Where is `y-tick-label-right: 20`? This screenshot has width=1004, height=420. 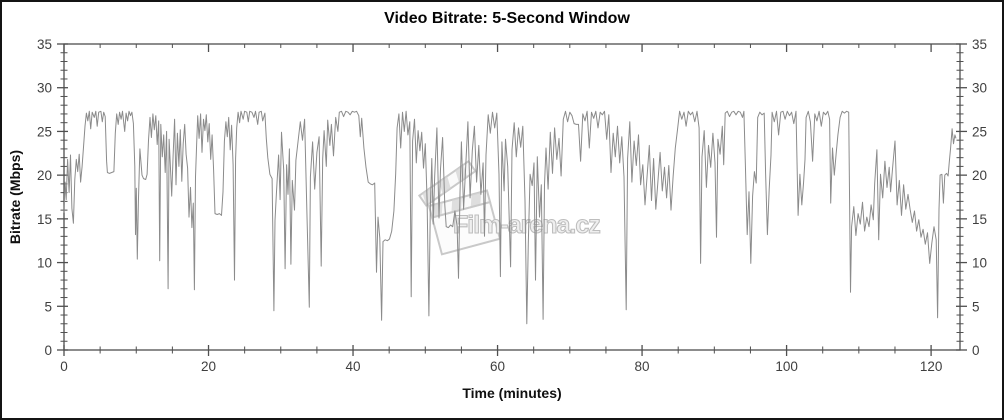
y-tick-label-right: 20 is located at coordinates (979, 175).